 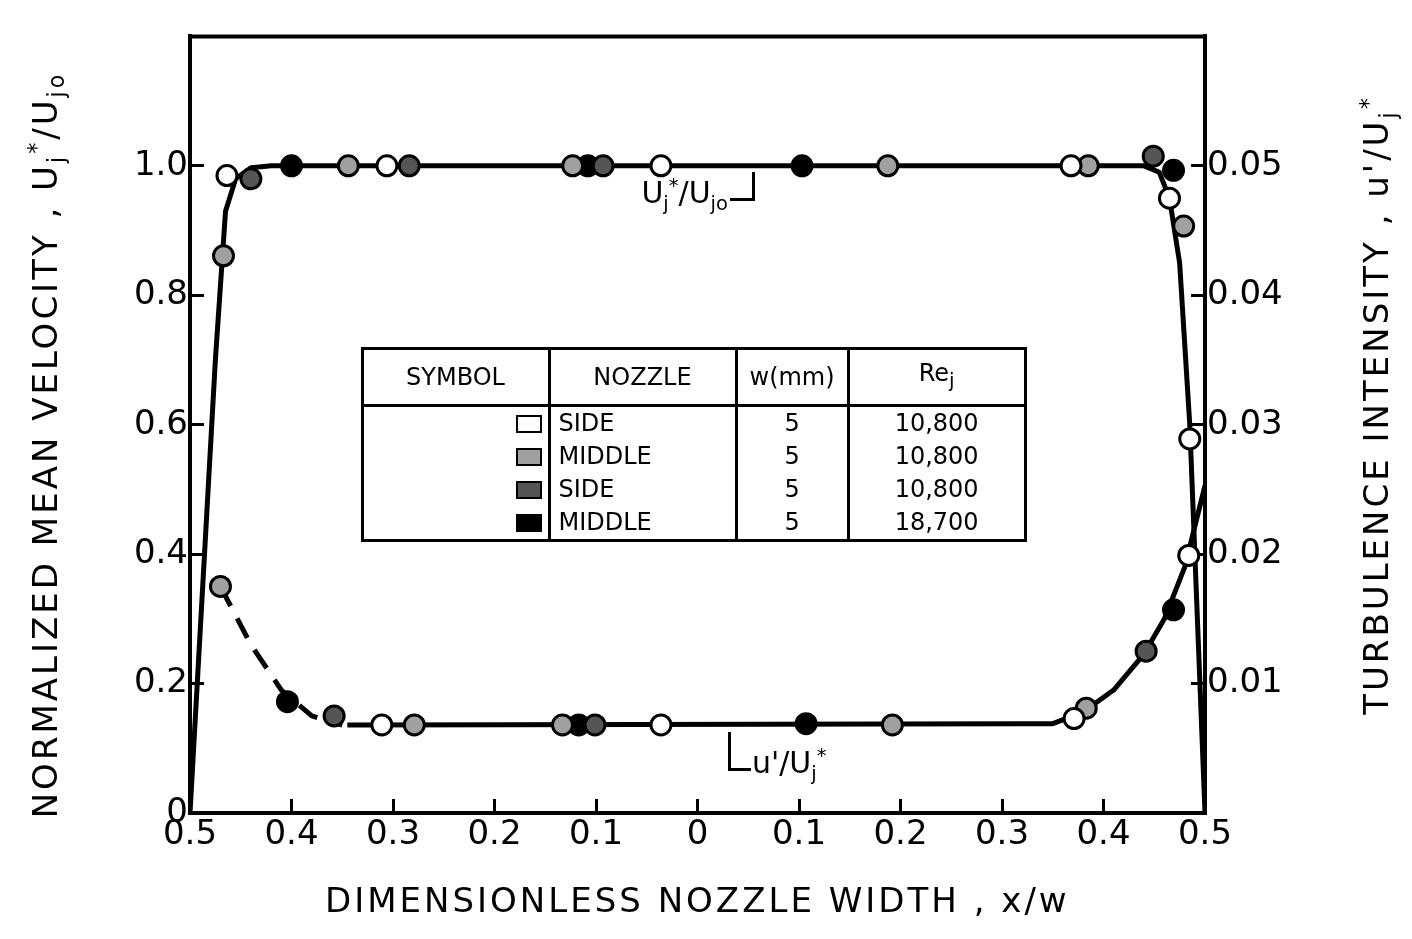 I want to click on annotation: NOZZLE, so click(x=642, y=377).